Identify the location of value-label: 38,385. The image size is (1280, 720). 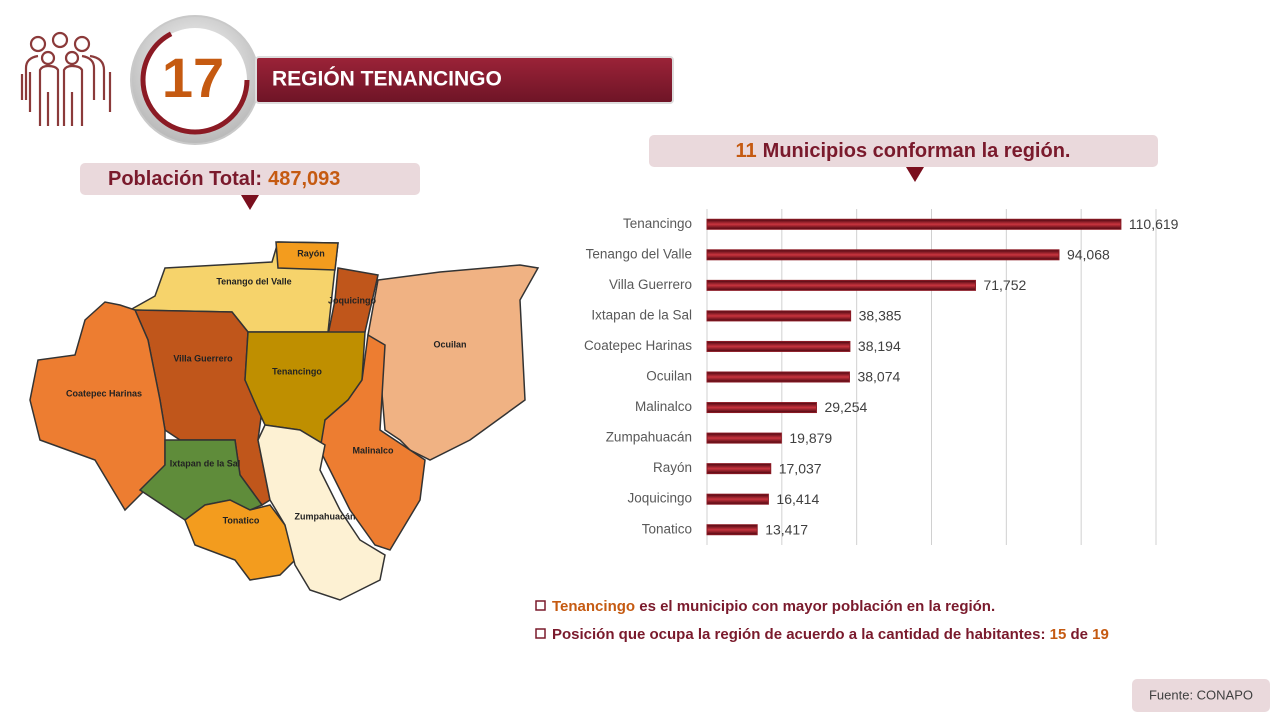
(880, 316).